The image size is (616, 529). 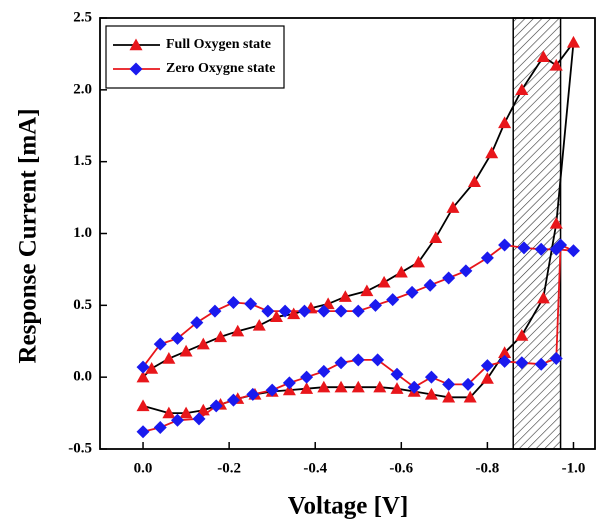 What do you see at coordinates (143, 468) in the screenshot?
I see `x-tick-label: 0.0` at bounding box center [143, 468].